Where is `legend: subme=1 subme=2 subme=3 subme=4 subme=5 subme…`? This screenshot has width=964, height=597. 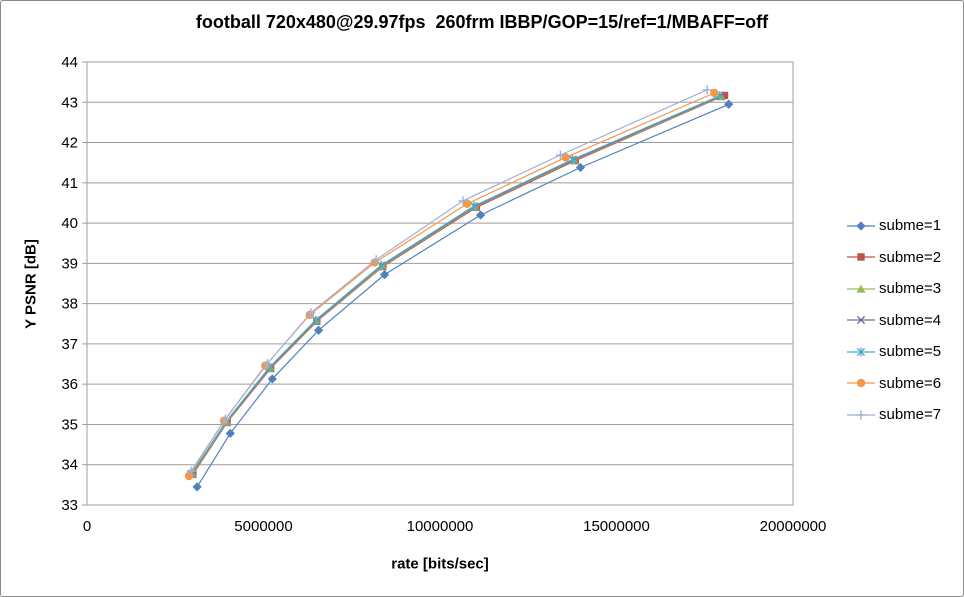
legend: subme=1 subme=2 subme=3 subme=4 subme=5 subme… is located at coordinates (893, 320).